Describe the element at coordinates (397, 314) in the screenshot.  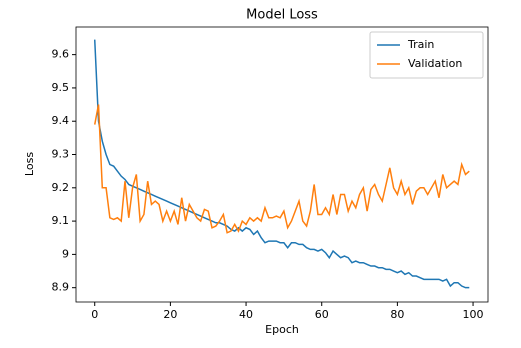
I see `x-tick-label: 80` at that location.